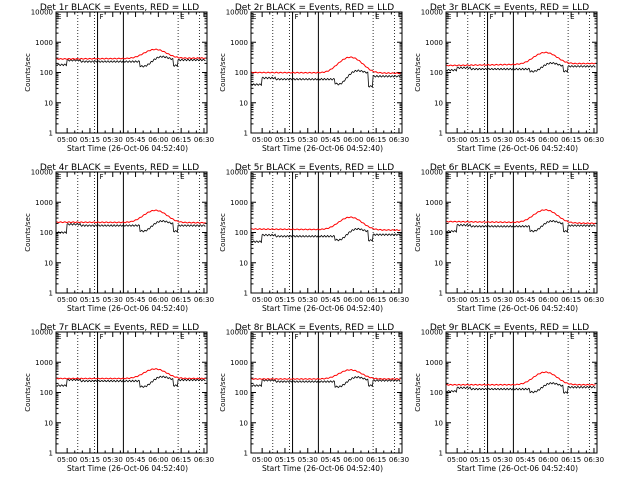 Image resolution: width=640 pixels, height=480 pixels. I want to click on panel-title: Det 4r BLACK = Events, RED = LLD, so click(119, 168).